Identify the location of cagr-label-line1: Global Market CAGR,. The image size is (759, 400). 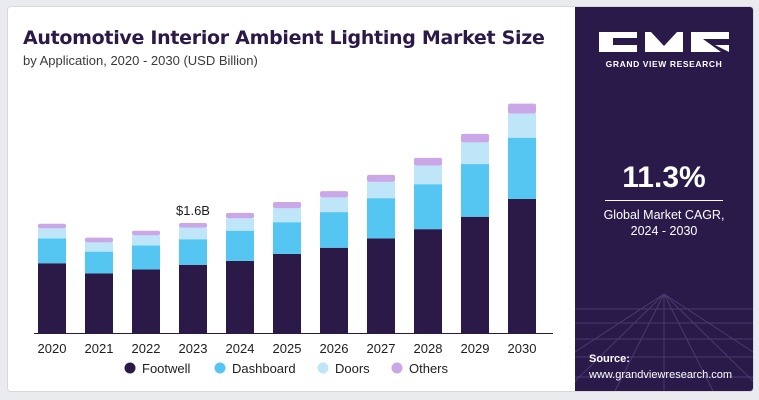
(664, 215).